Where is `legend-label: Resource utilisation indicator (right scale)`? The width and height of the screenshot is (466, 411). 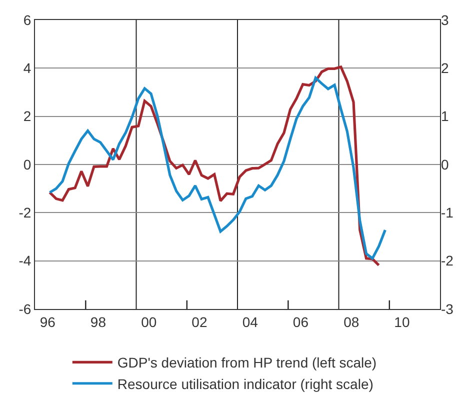 legend-label: Resource utilisation indicator (right scale) is located at coordinates (245, 384).